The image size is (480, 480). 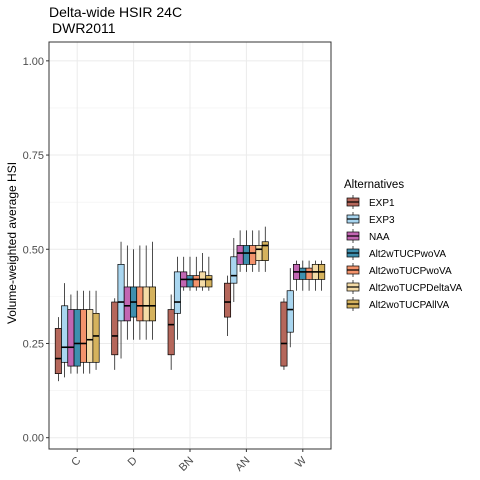 What do you see at coordinates (301, 462) in the screenshot?
I see `x-tick-label: W` at bounding box center [301, 462].